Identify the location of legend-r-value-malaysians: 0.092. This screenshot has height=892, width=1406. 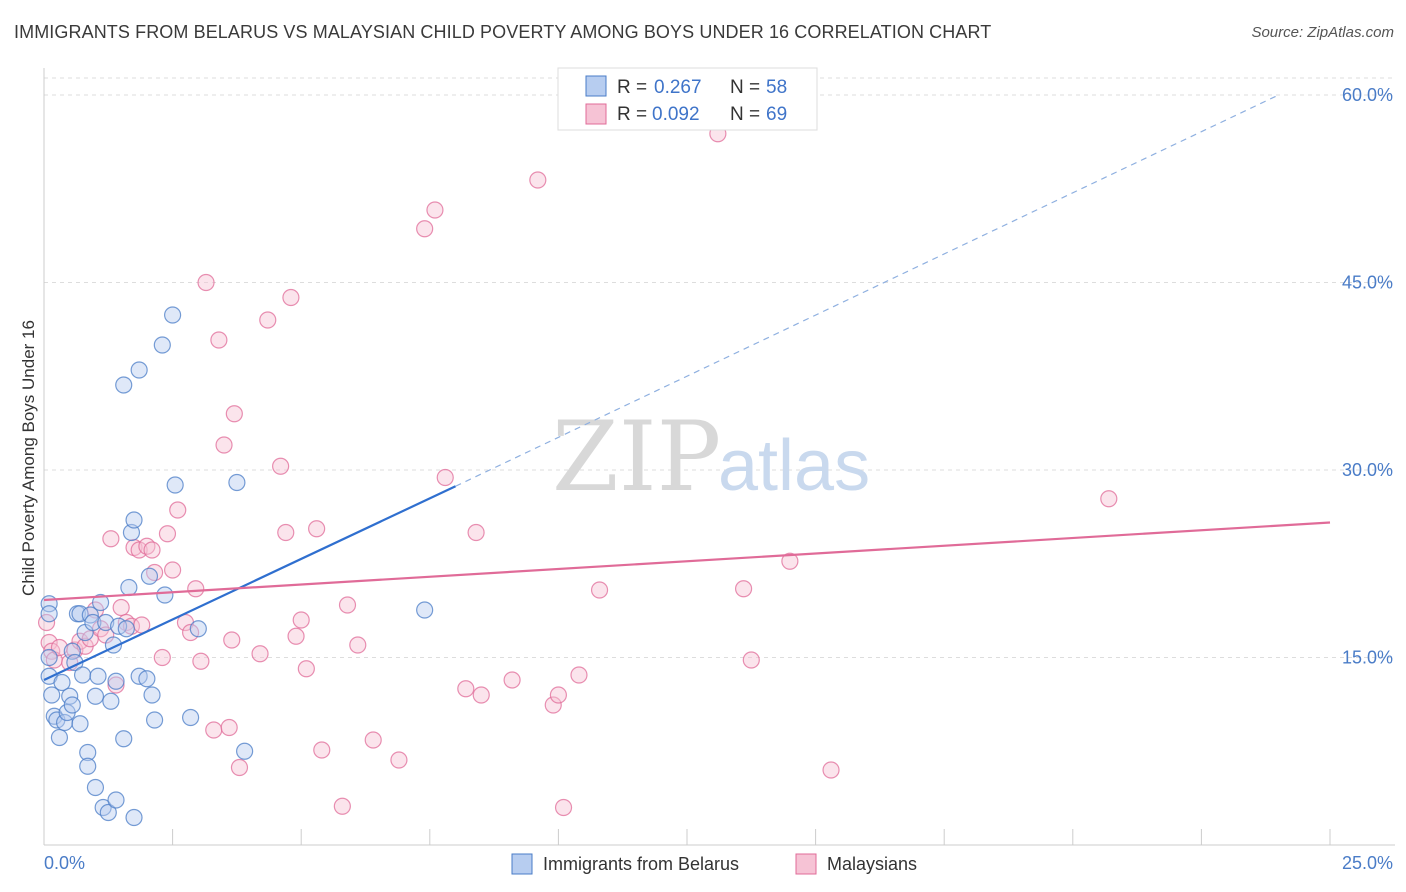
(676, 114).